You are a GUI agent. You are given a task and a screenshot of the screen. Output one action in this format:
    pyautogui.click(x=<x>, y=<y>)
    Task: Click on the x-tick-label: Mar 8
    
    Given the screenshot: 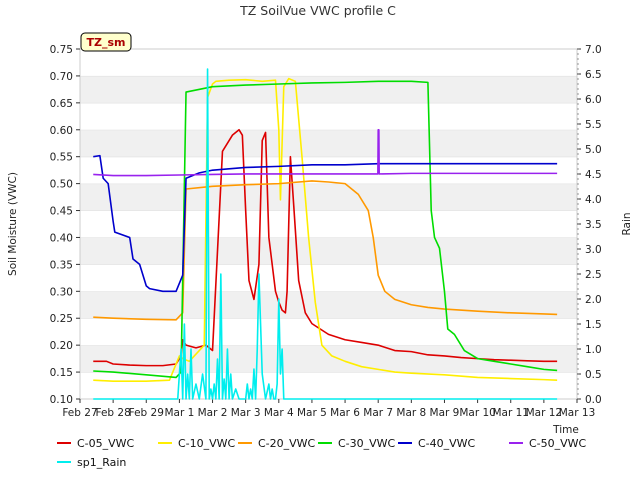 What is the action you would take?
    pyautogui.click(x=411, y=413)
    